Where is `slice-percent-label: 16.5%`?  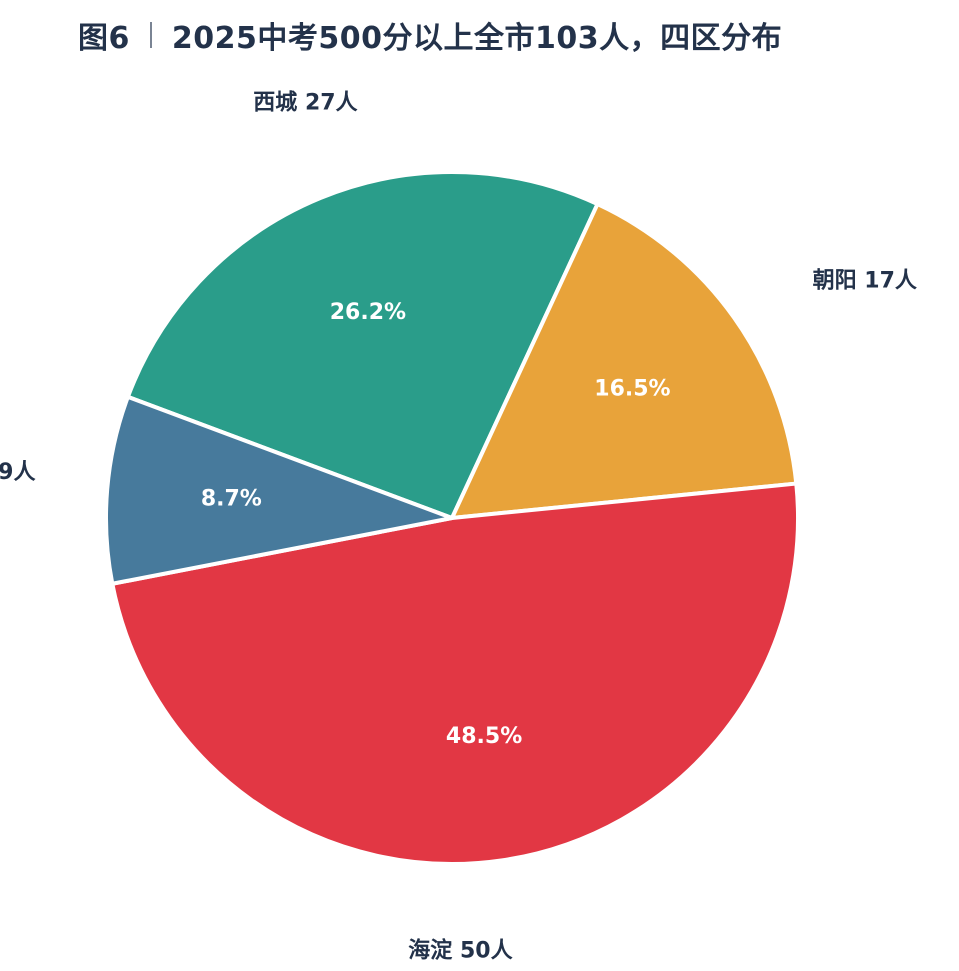 slice-percent-label: 16.5% is located at coordinates (632, 389).